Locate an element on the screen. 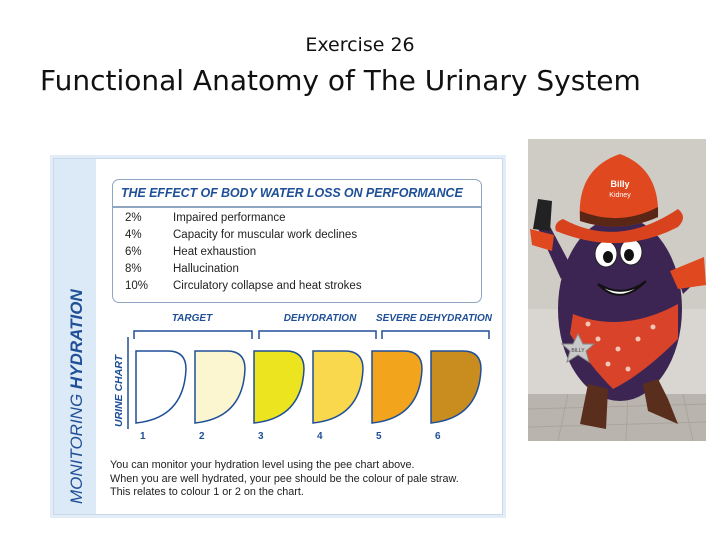  hat-crown is located at coordinates (619, 190).